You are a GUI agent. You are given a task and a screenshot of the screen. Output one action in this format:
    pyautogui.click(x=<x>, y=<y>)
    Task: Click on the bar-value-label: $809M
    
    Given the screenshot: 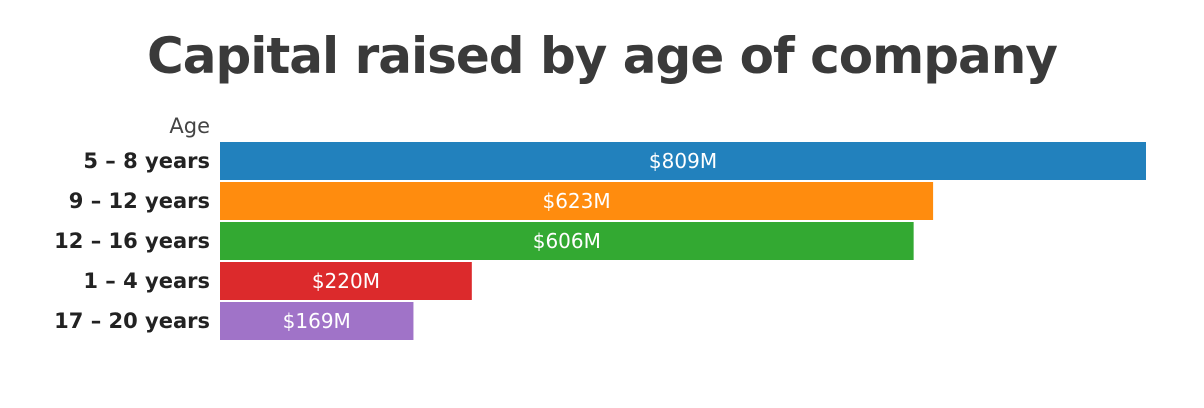 What is the action you would take?
    pyautogui.click(x=683, y=161)
    